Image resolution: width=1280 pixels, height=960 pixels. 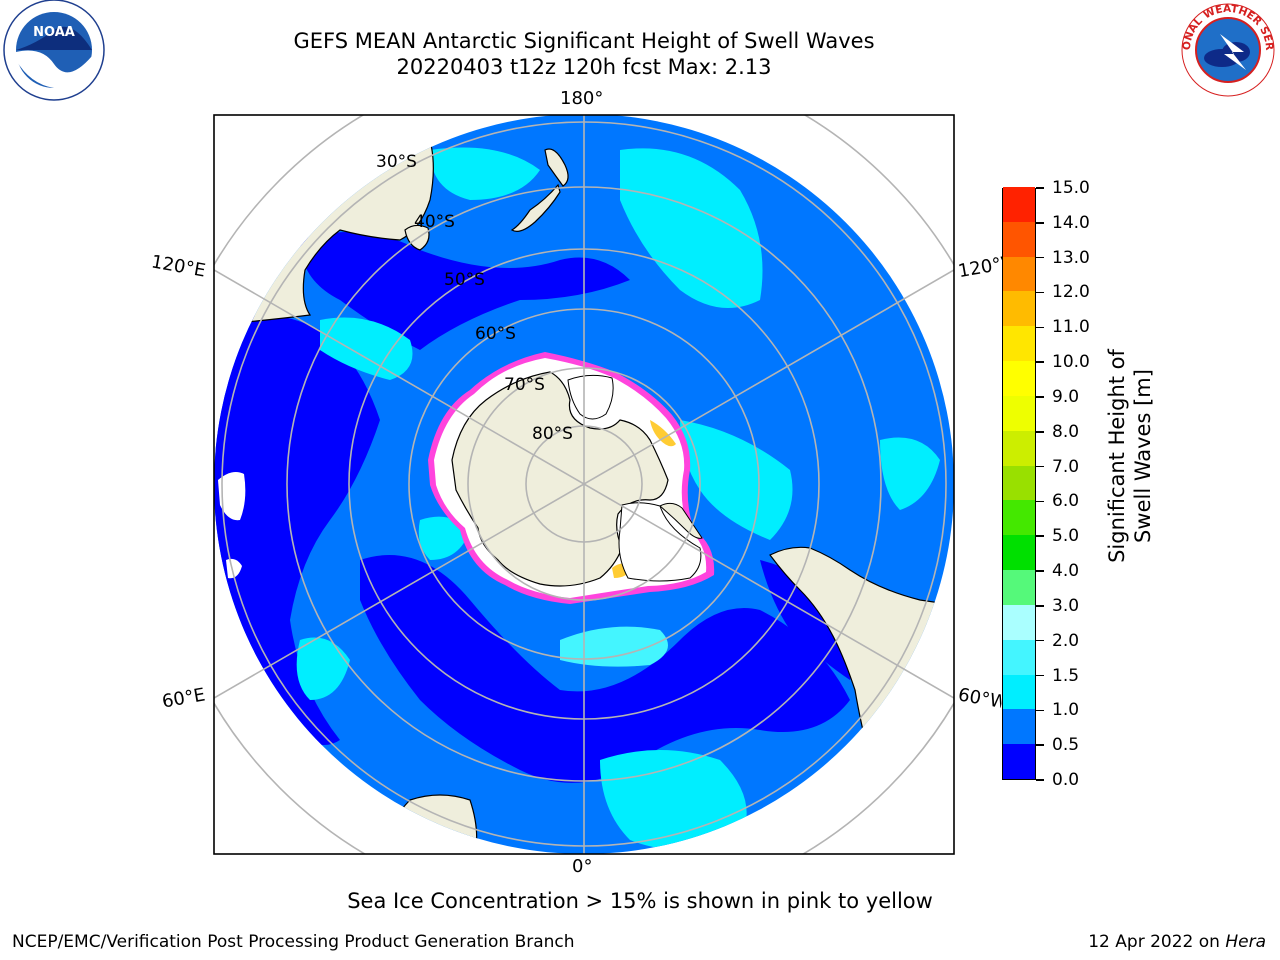 I want to click on colorbar, so click(x=1019, y=483).